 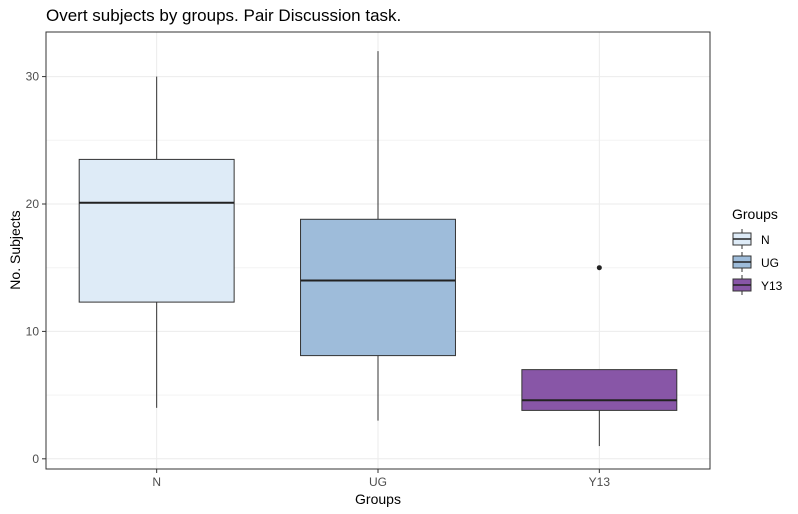 I want to click on legend-item-n: N, so click(x=751, y=239).